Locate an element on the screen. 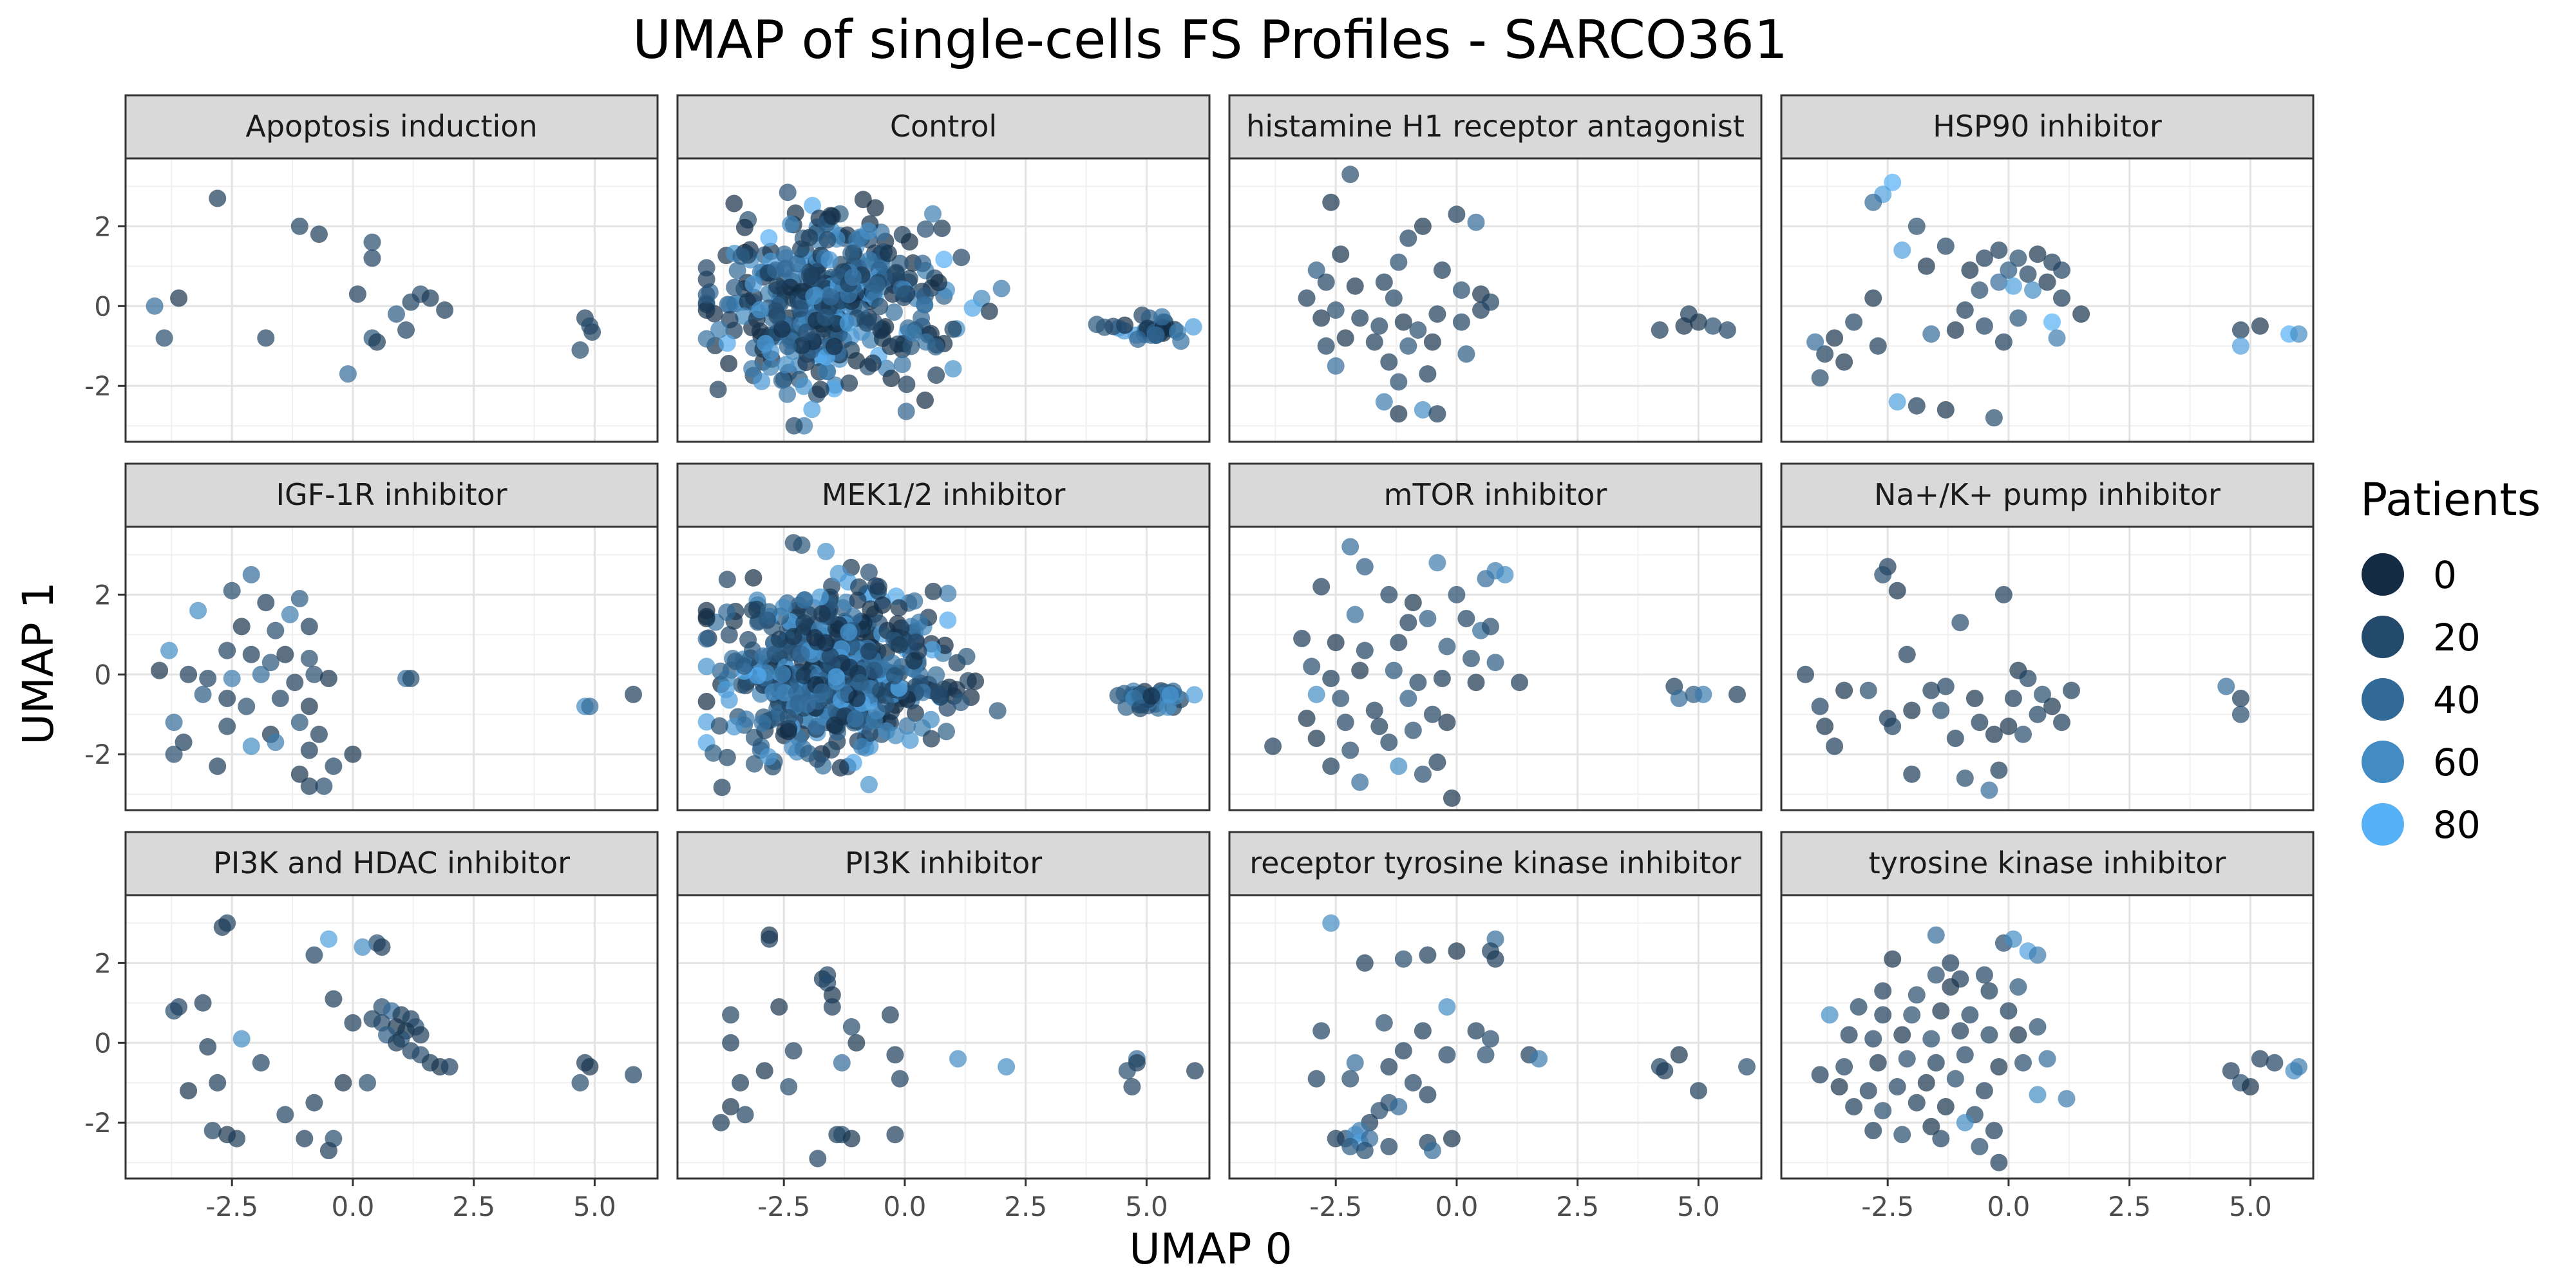 The height and width of the screenshot is (1288, 2576). legend-title: Patients is located at coordinates (2450, 499).